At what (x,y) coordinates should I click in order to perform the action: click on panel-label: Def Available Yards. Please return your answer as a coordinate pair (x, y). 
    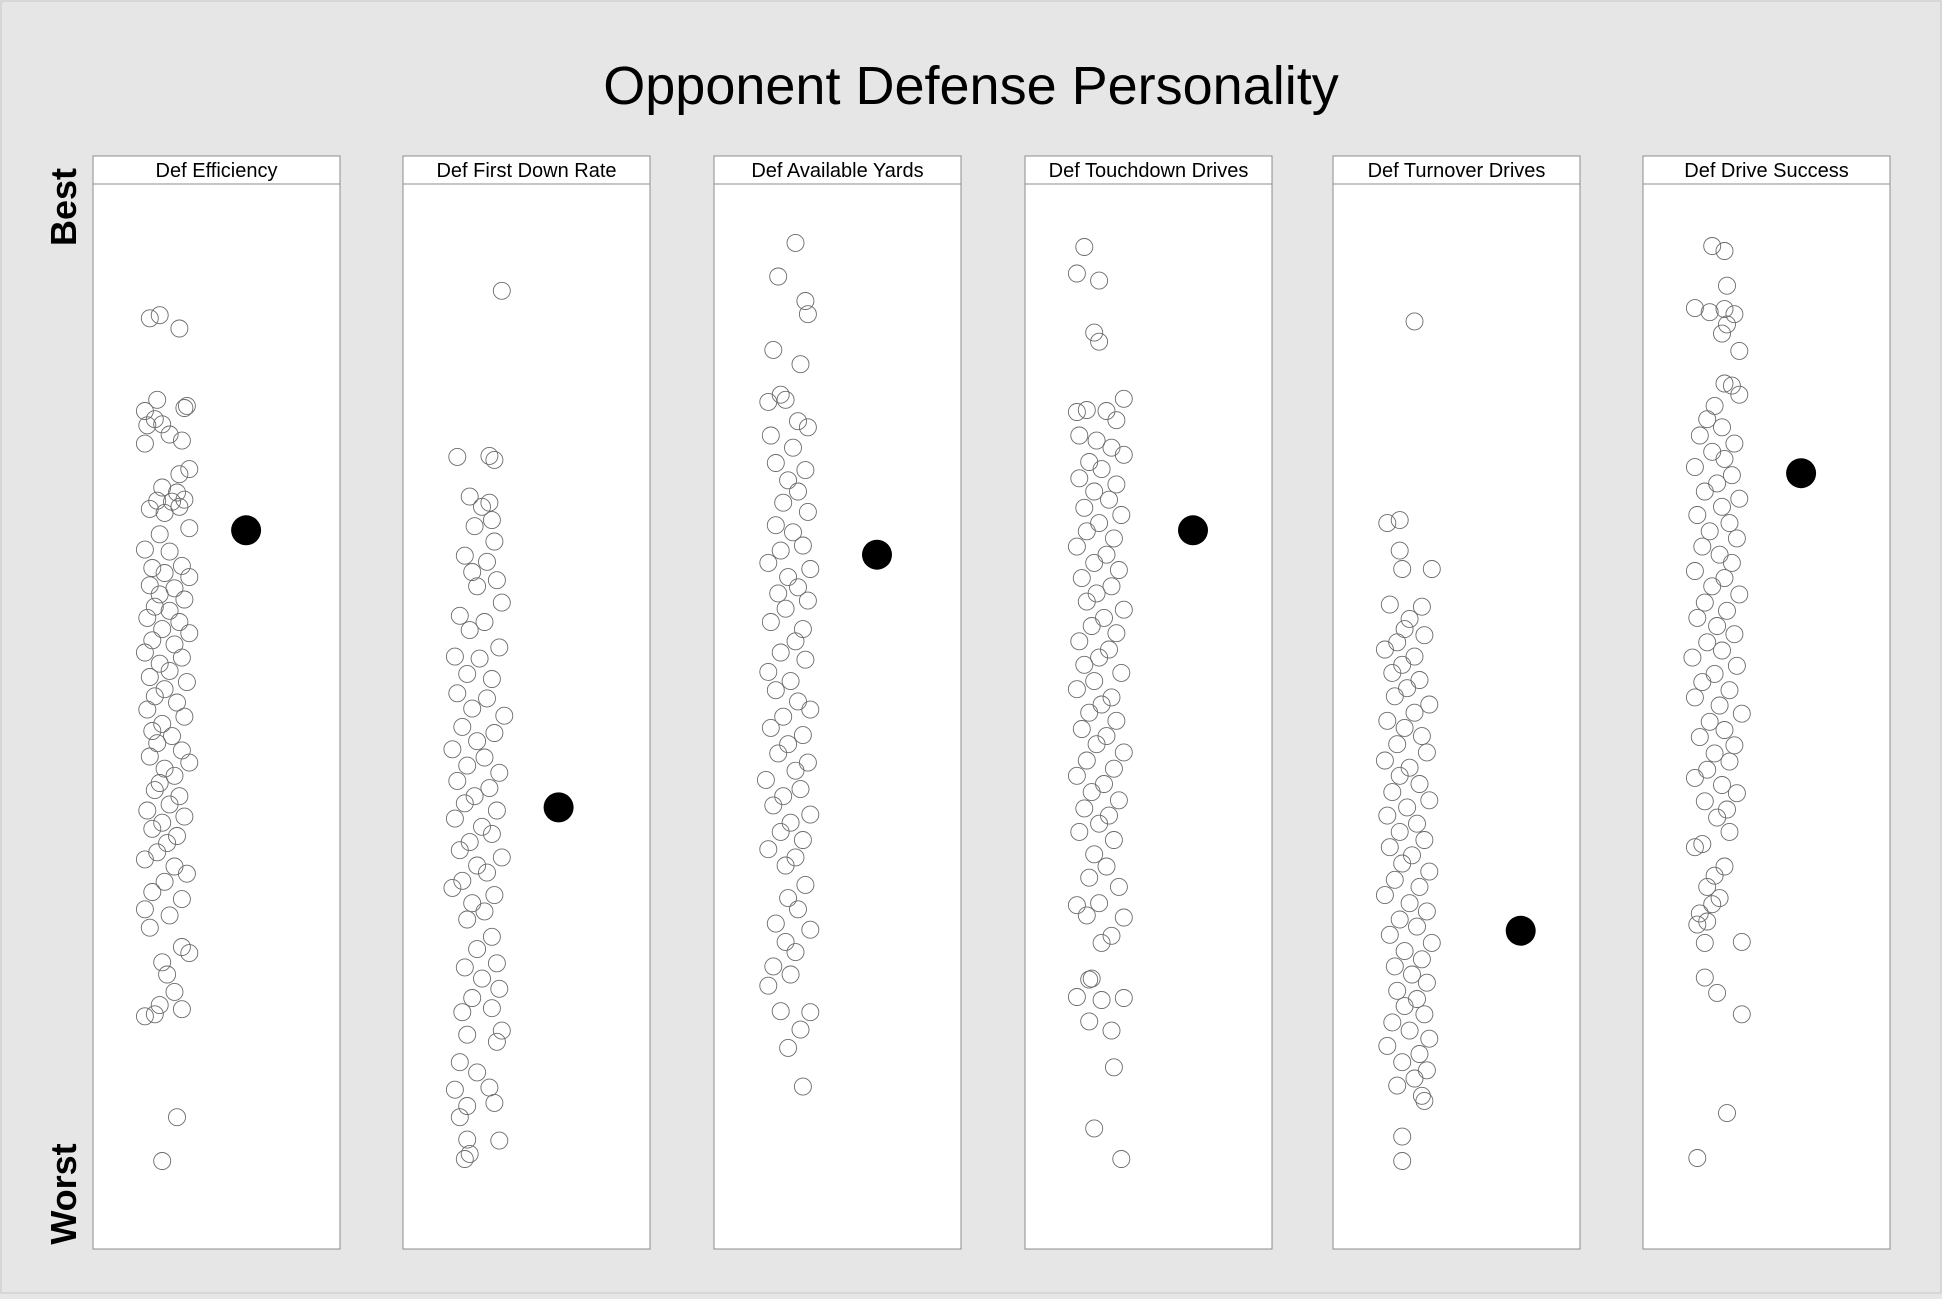
    Looking at the image, I should click on (837, 171).